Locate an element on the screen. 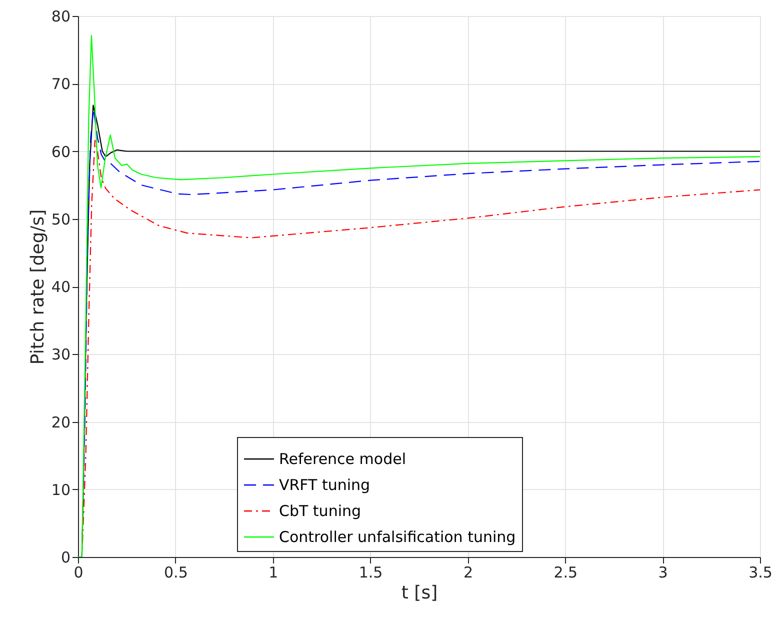 This screenshot has width=780, height=625. legend-label: VRFT tuning is located at coordinates (324, 485).